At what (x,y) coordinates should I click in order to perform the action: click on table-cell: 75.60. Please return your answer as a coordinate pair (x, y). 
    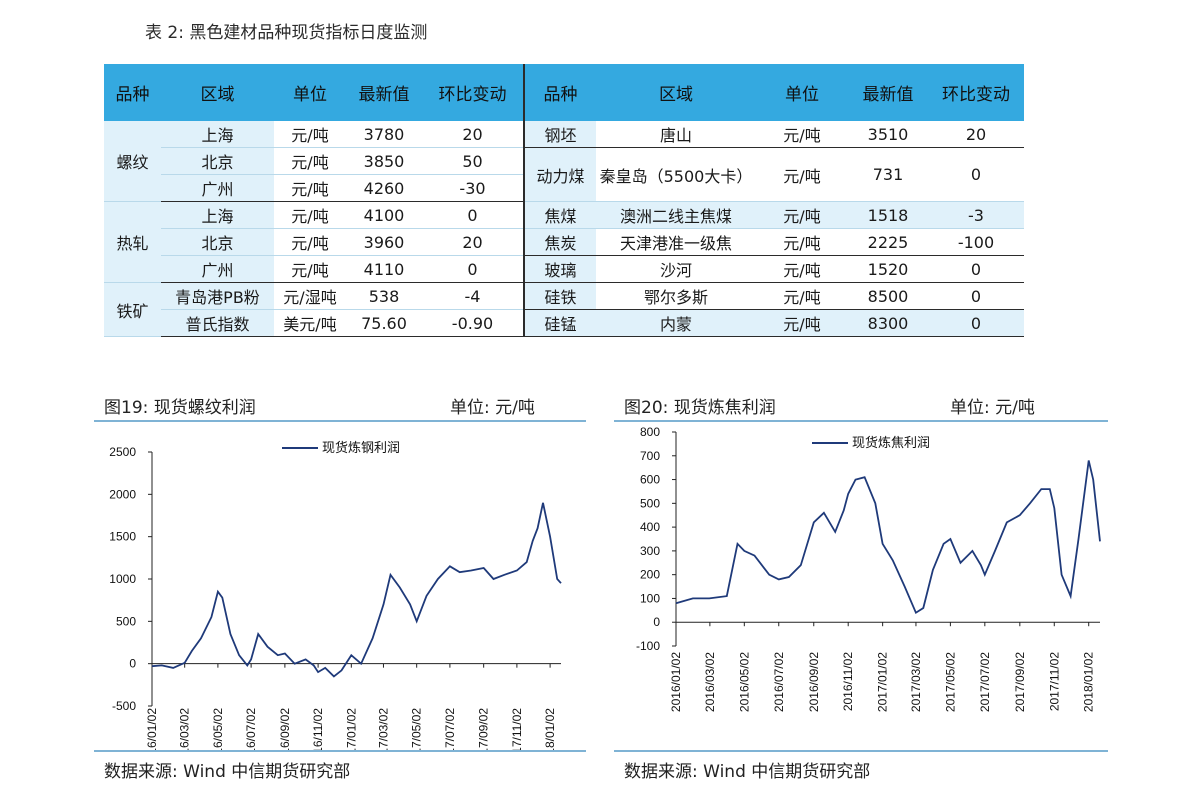
    Looking at the image, I should click on (384, 323).